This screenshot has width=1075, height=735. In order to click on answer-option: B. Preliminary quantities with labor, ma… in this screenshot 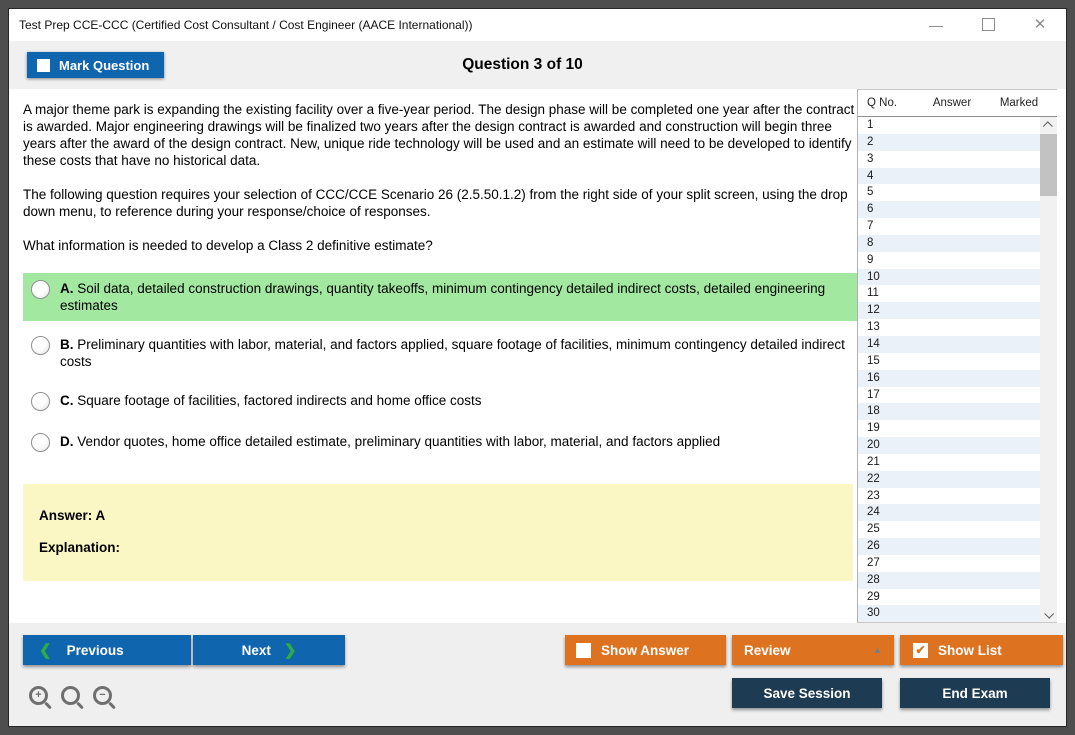, I will do `click(442, 353)`.